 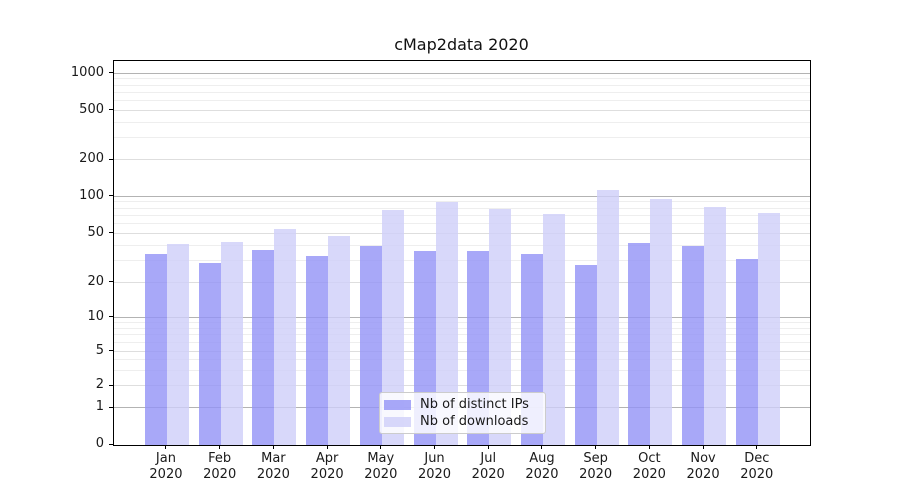 What do you see at coordinates (263, 347) in the screenshot?
I see `bar-distinct-ips-mar` at bounding box center [263, 347].